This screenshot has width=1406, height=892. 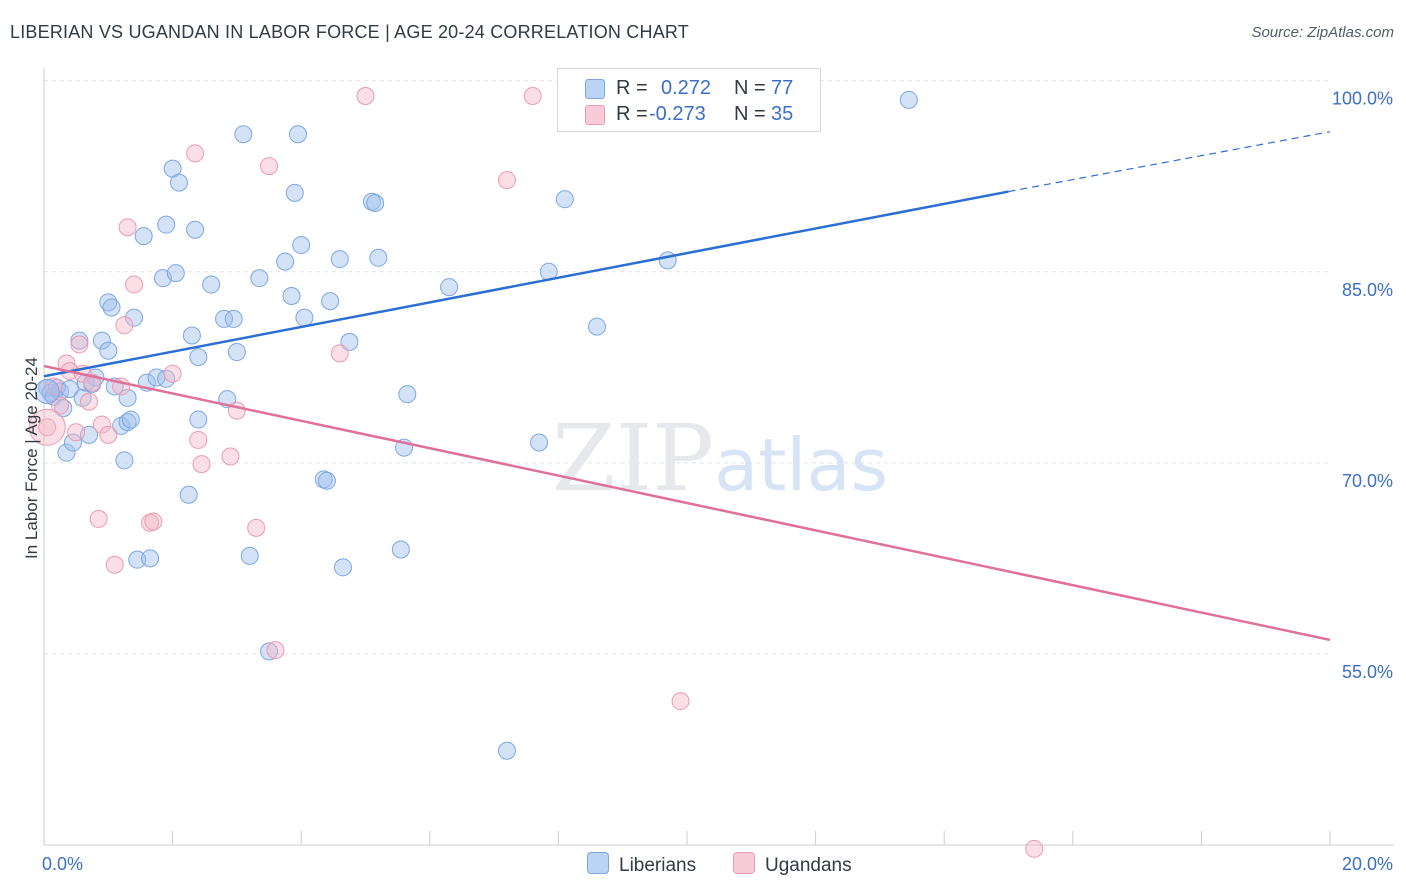 What do you see at coordinates (595, 115) in the screenshot?
I see `ugandans-swatch` at bounding box center [595, 115].